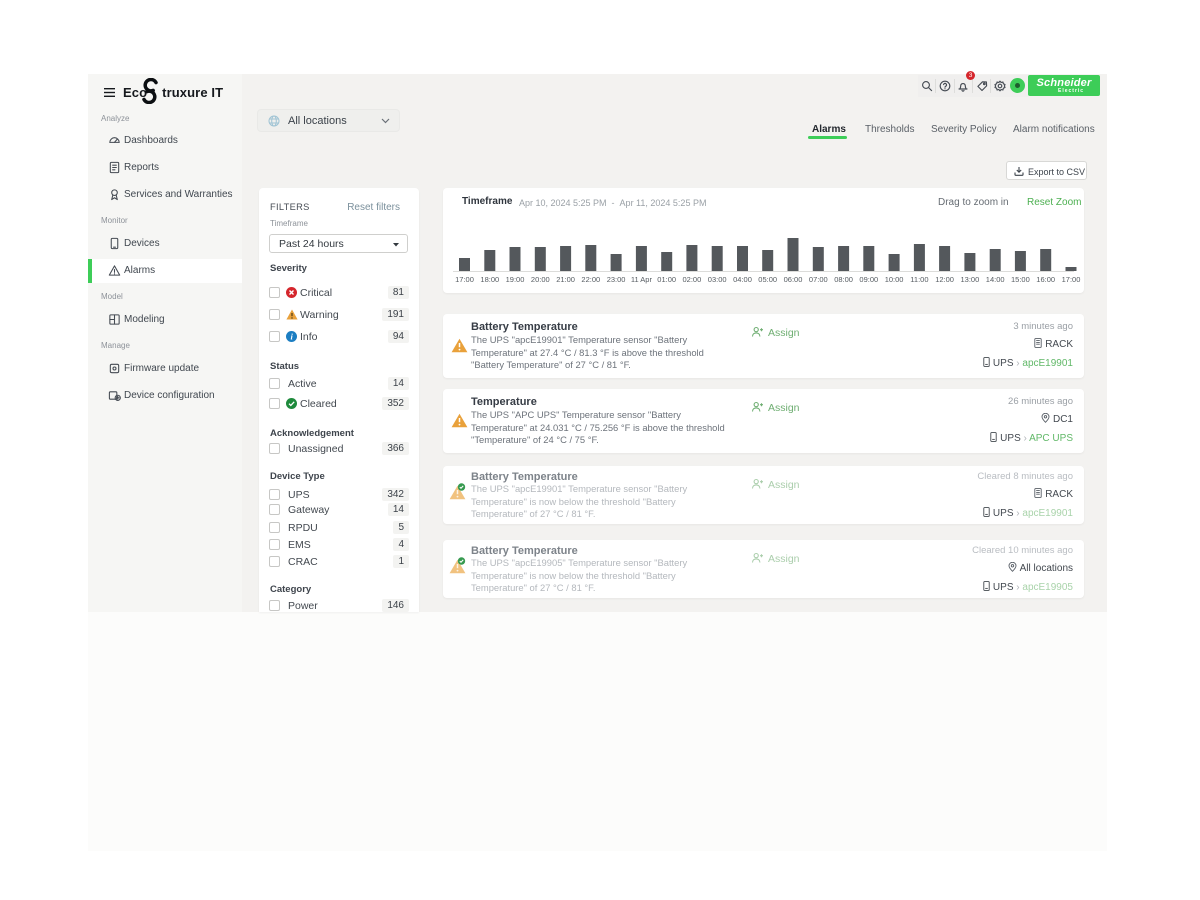 The height and width of the screenshot is (900, 1200). What do you see at coordinates (540, 279) in the screenshot?
I see `svg-text: 20:00` at bounding box center [540, 279].